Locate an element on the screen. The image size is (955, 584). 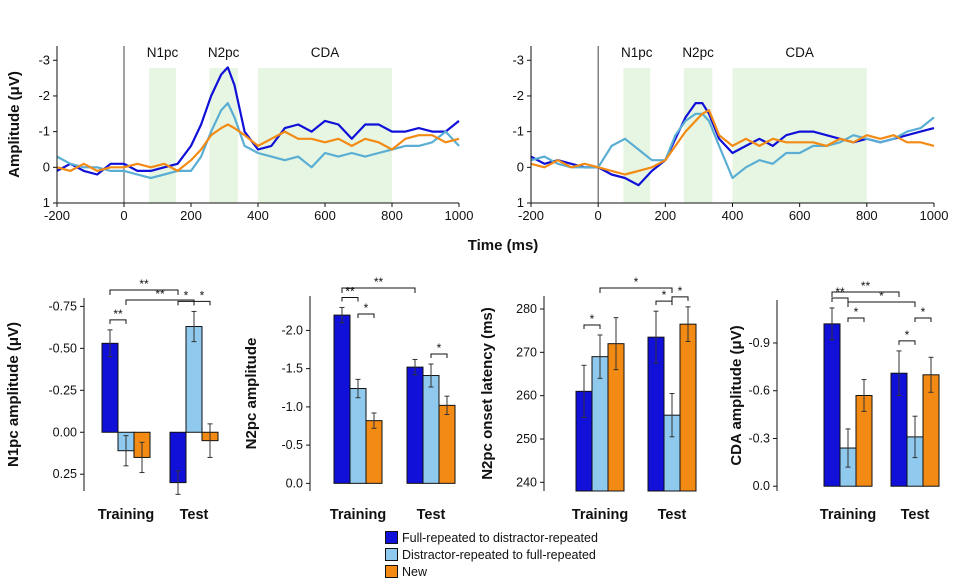
legend-item-full: Full-repeated to distractor-repeated is located at coordinates (491, 537).